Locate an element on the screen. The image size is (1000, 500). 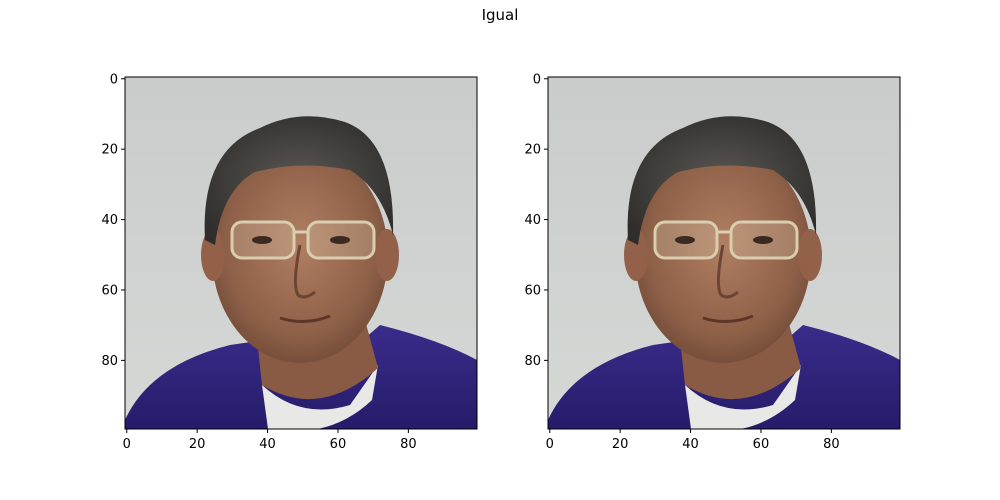
figure-title: Igual is located at coordinates (500, 15).